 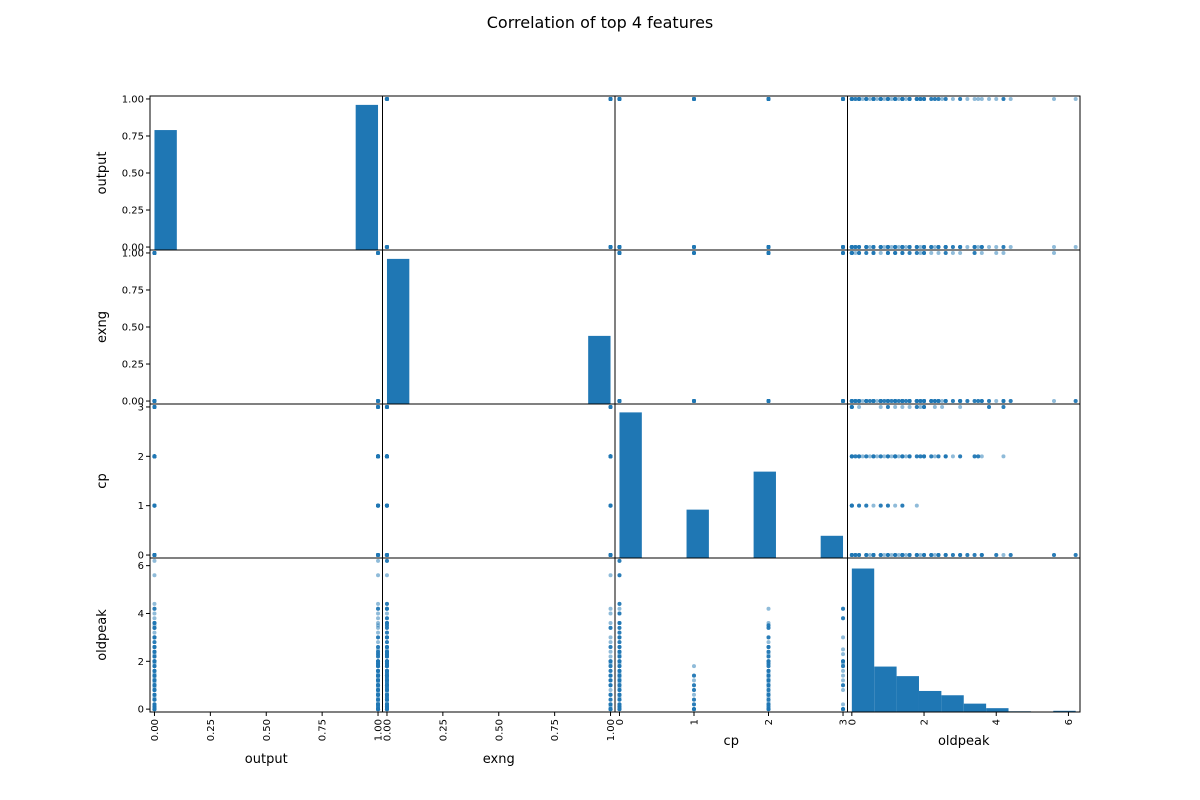 I want to click on x-tick-label-exng-1: 0.25, so click(x=443, y=730).